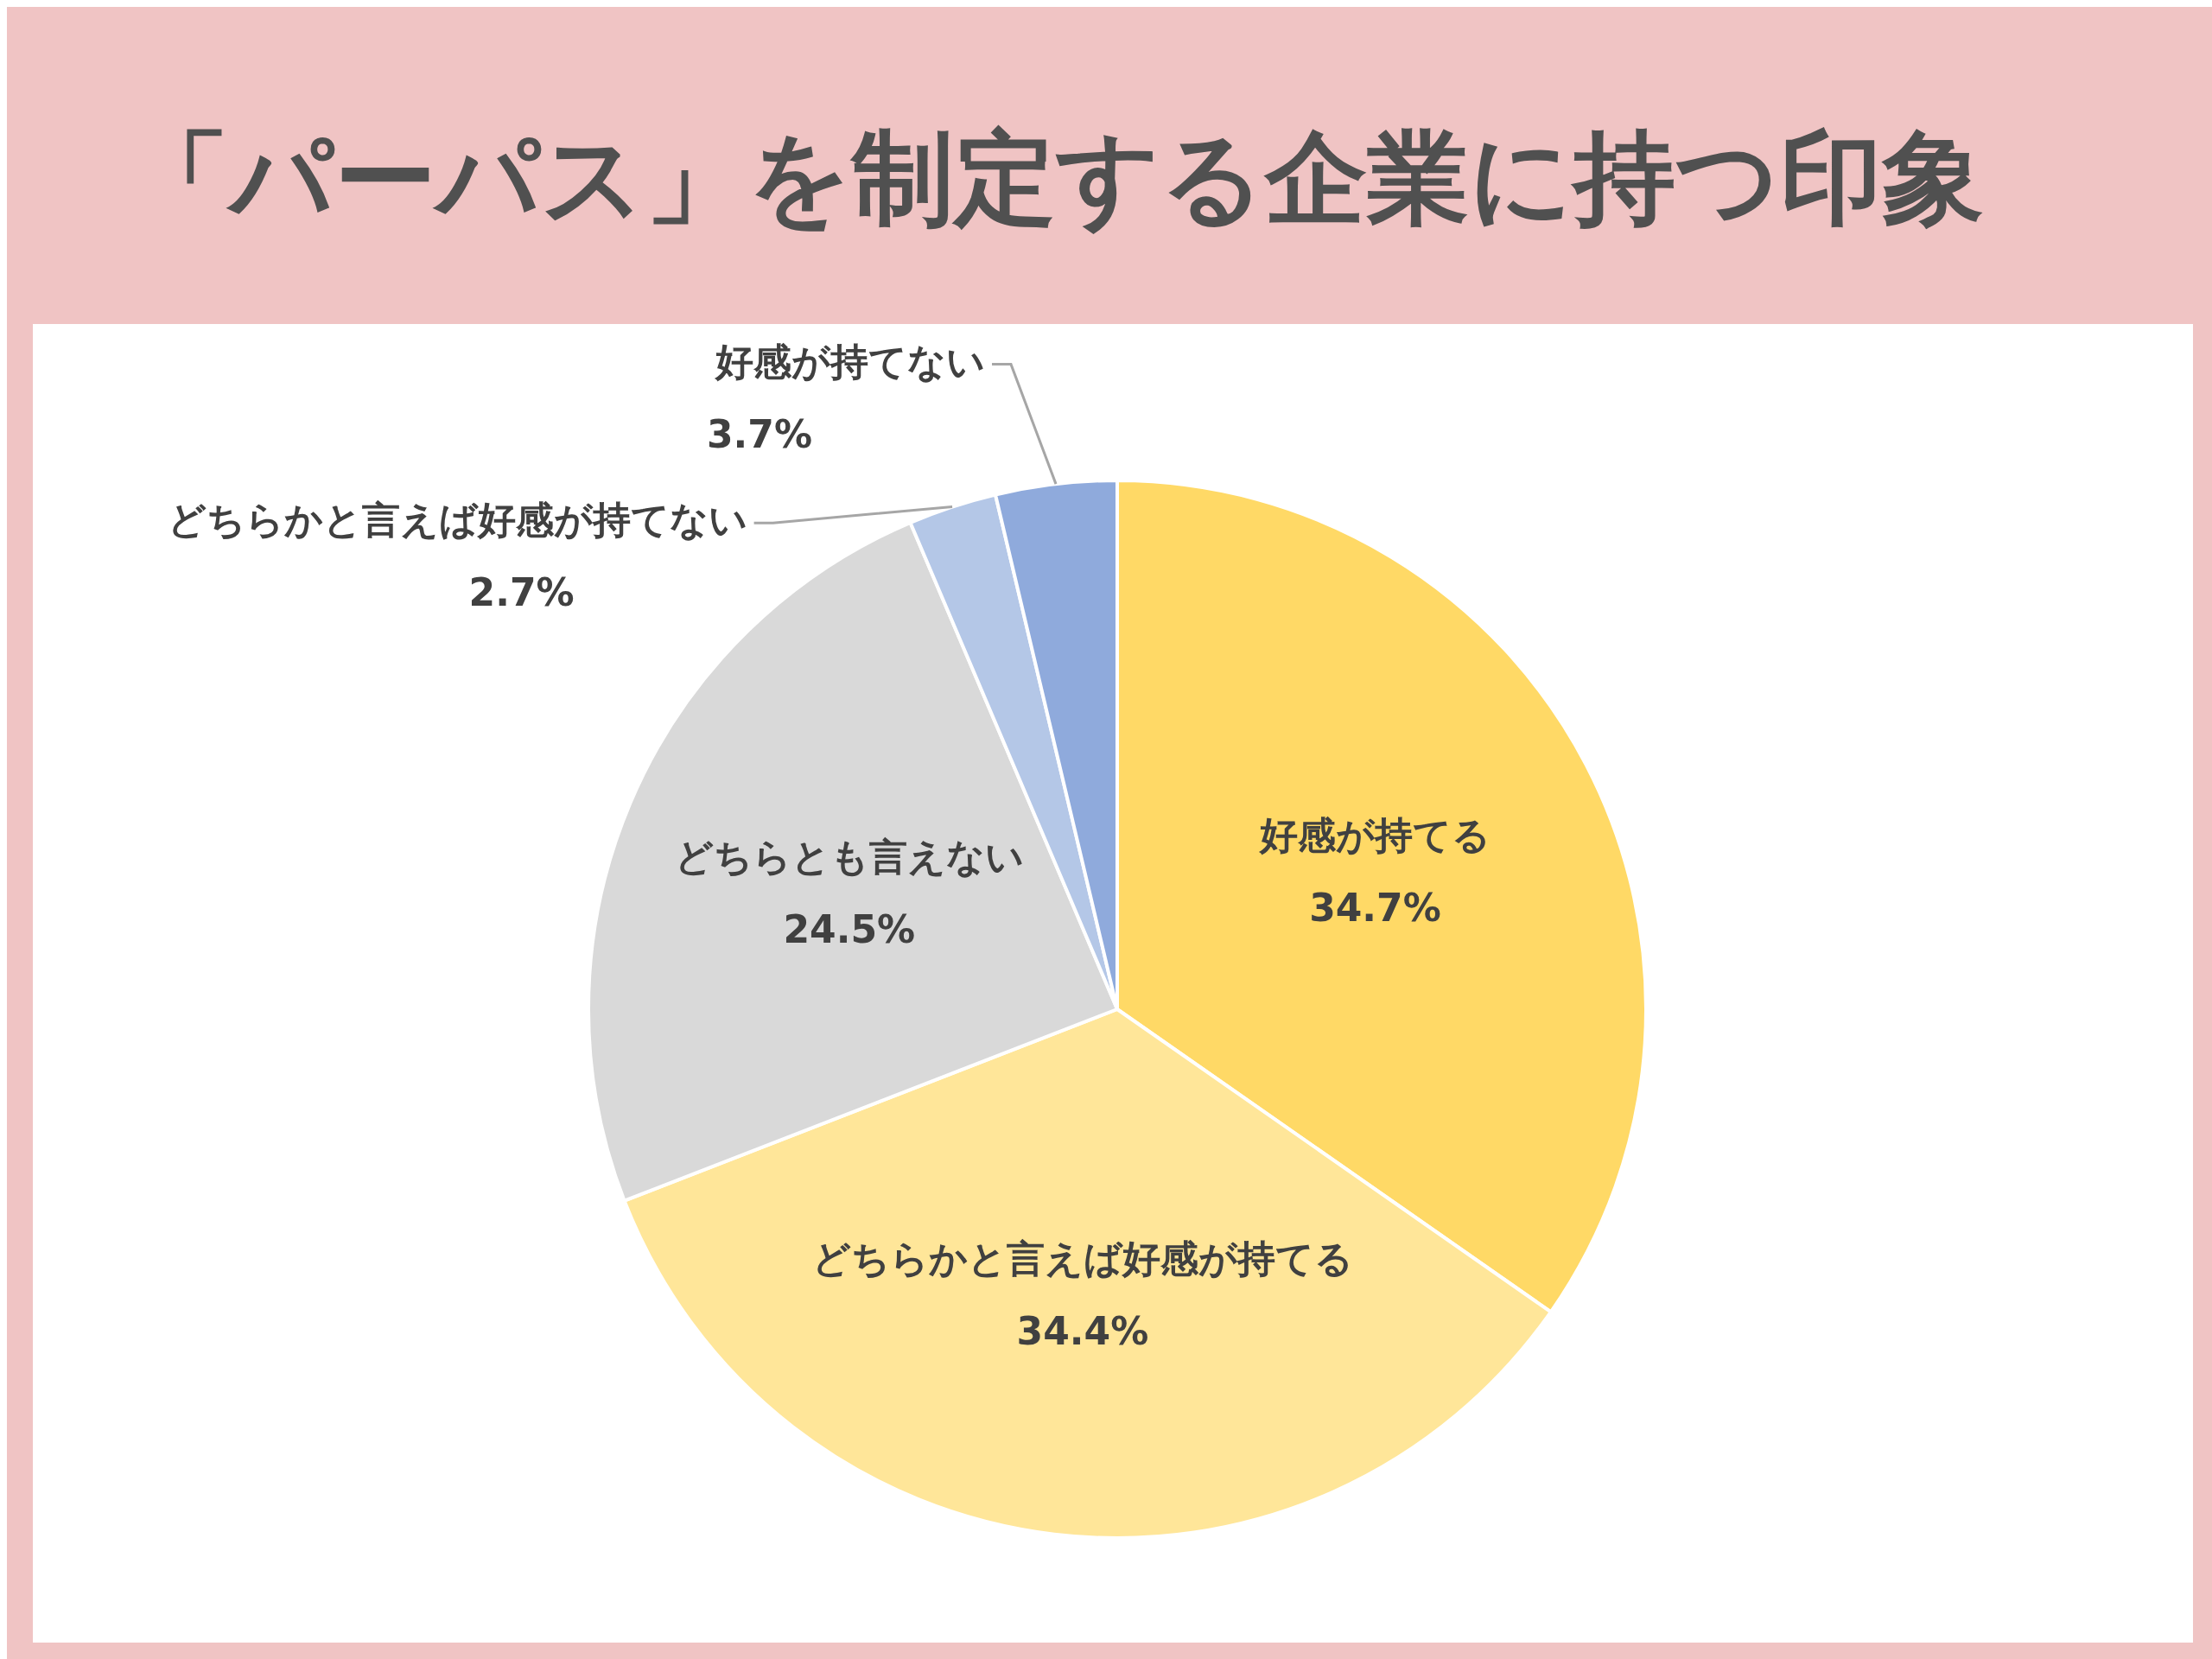  I want to click on slice-label: どちらとも言えない, so click(849, 857).